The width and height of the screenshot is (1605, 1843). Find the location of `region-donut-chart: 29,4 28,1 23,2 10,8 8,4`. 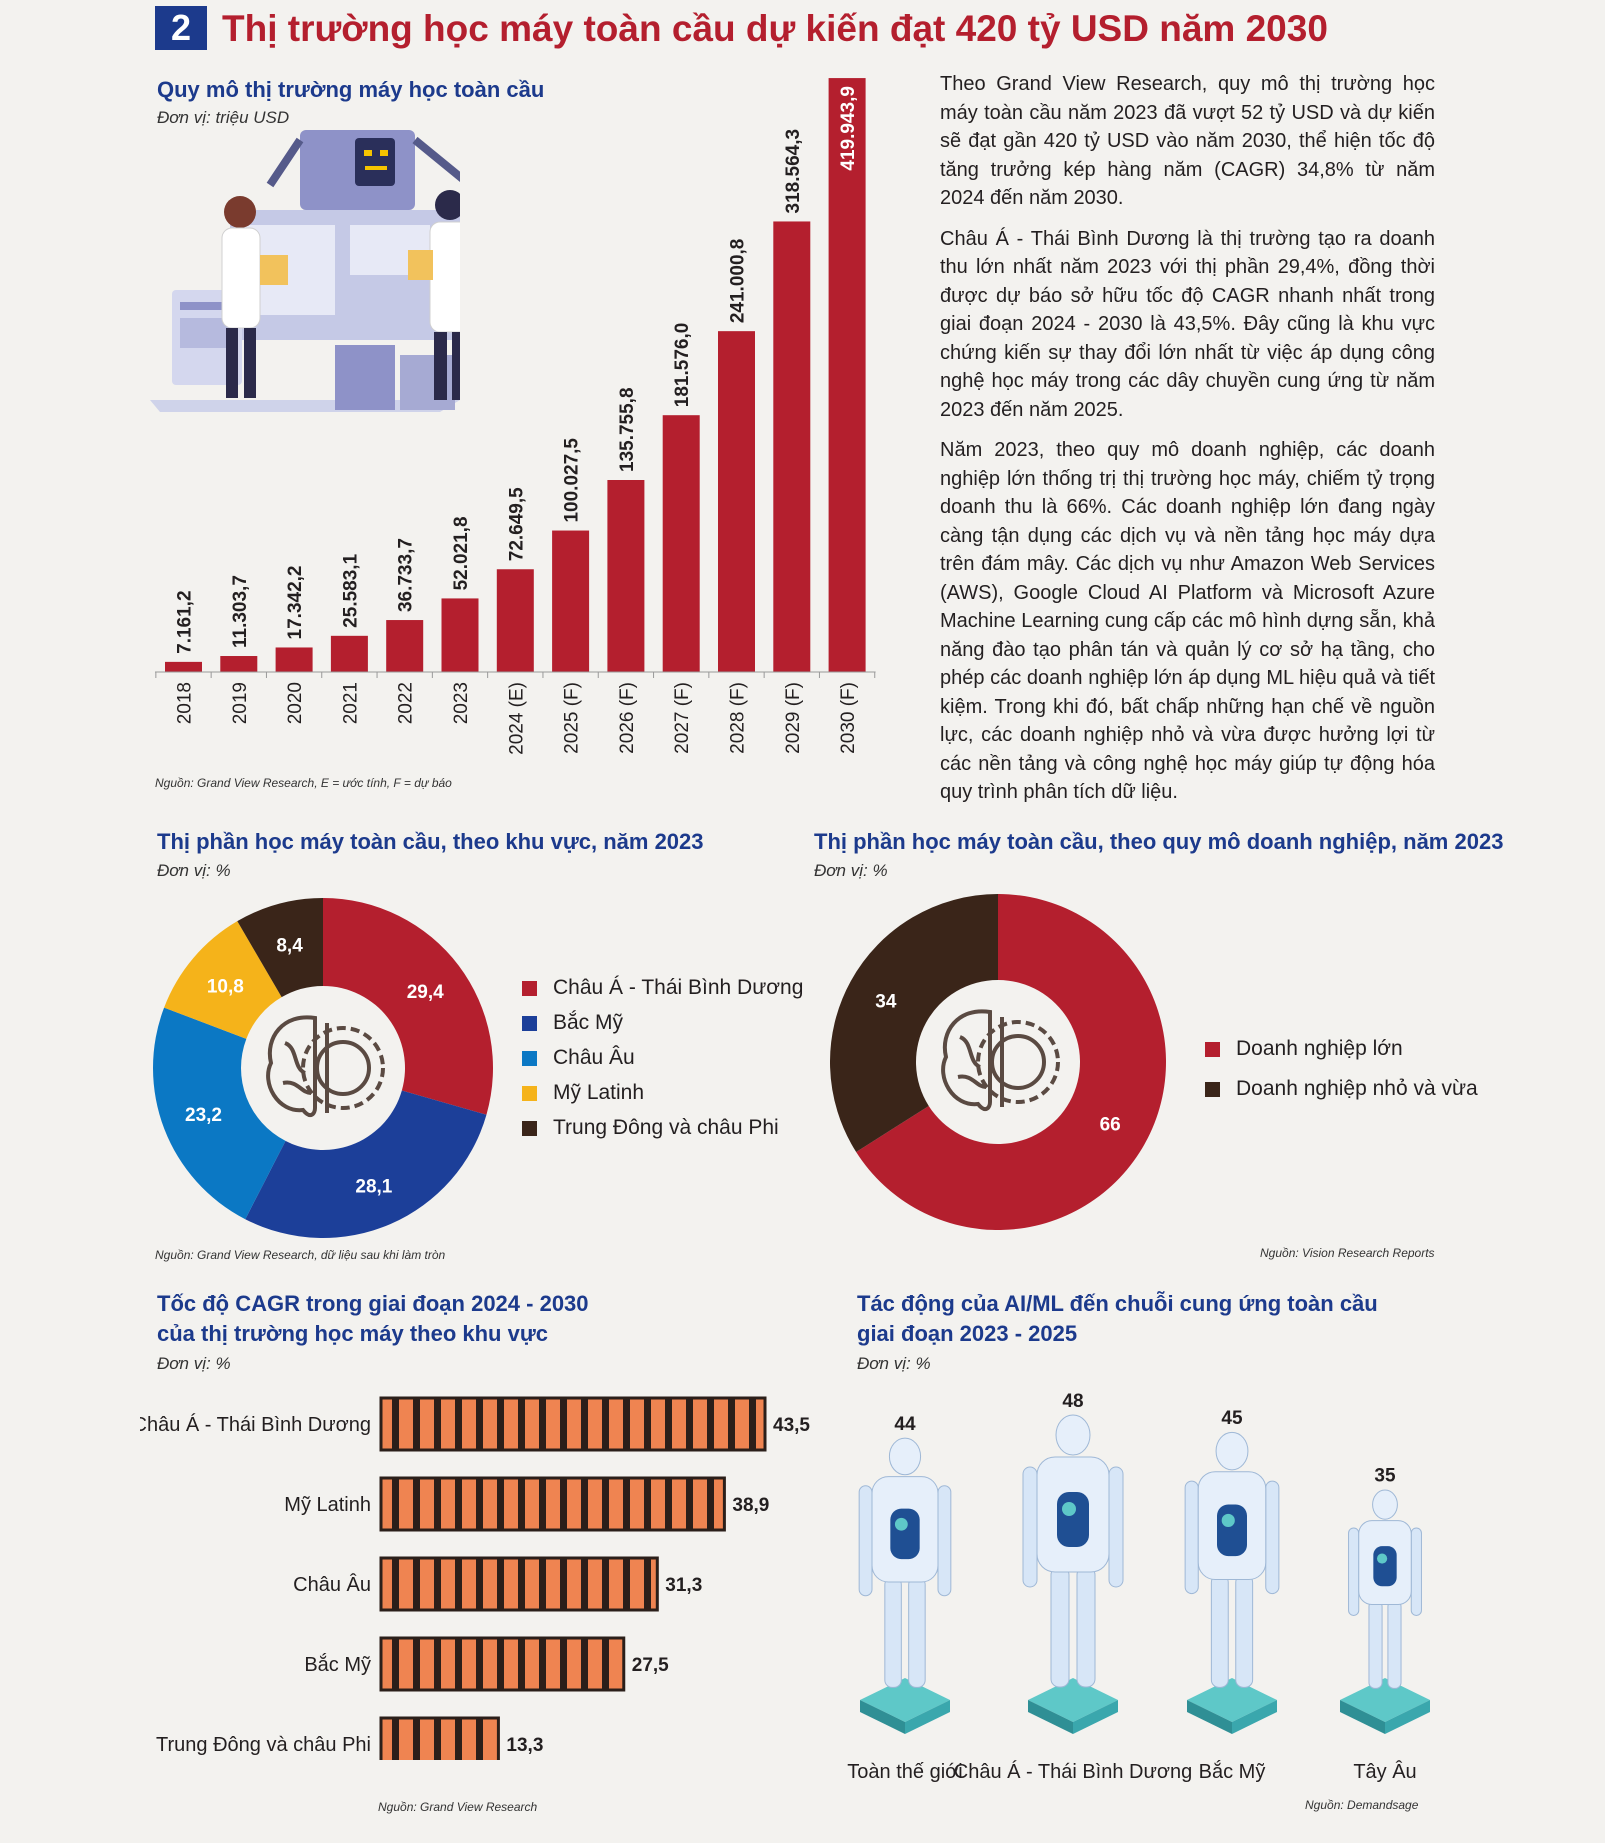

region-donut-chart: 29,4 28,1 23,2 10,8 8,4 is located at coordinates (322, 1068).